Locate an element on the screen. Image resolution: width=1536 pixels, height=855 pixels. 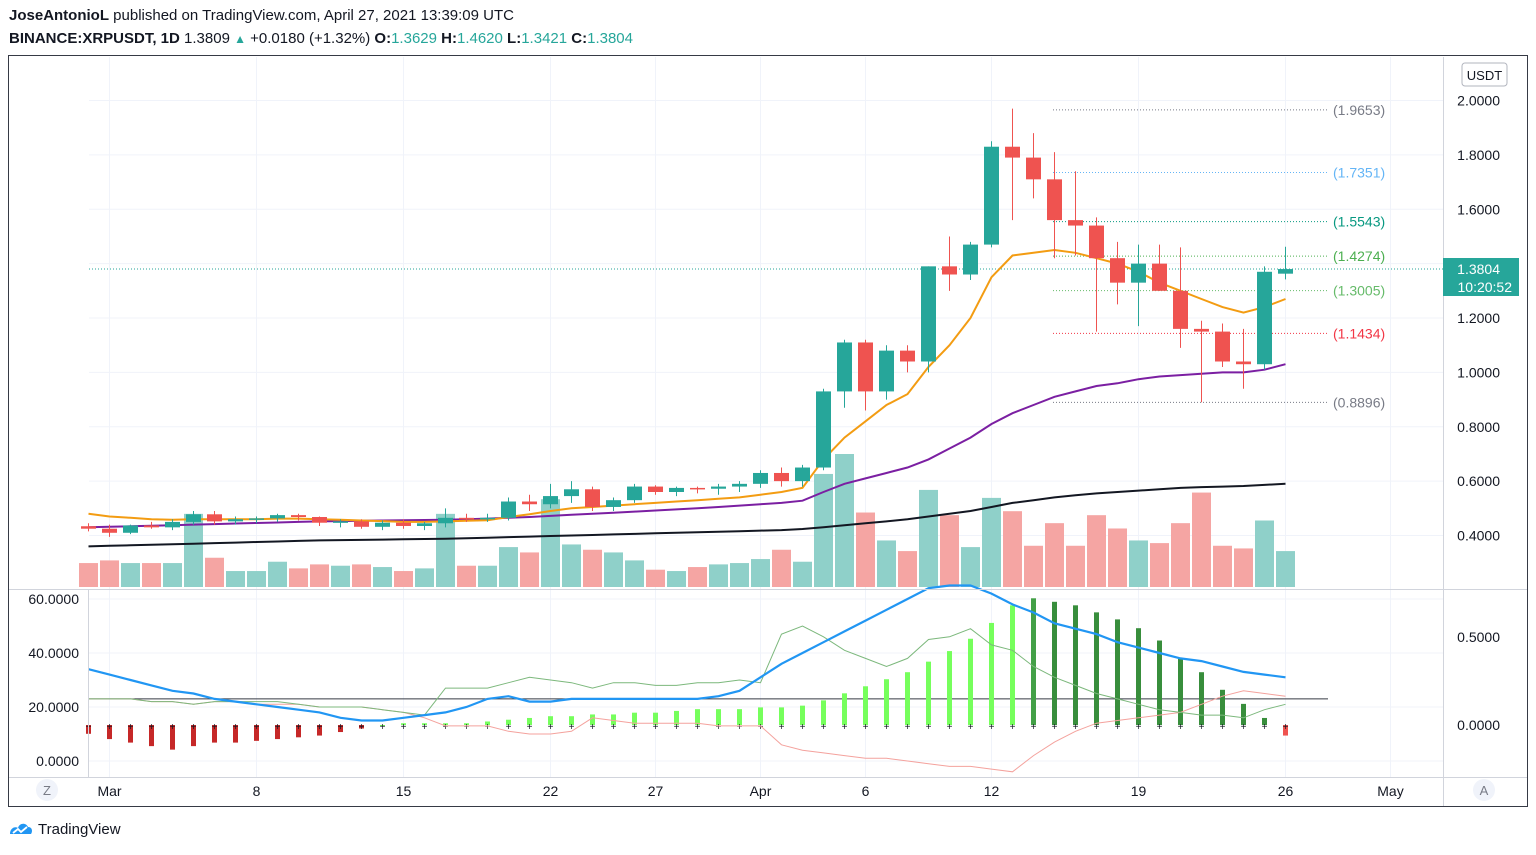
time-tick-label: 22 is located at coordinates (551, 791).